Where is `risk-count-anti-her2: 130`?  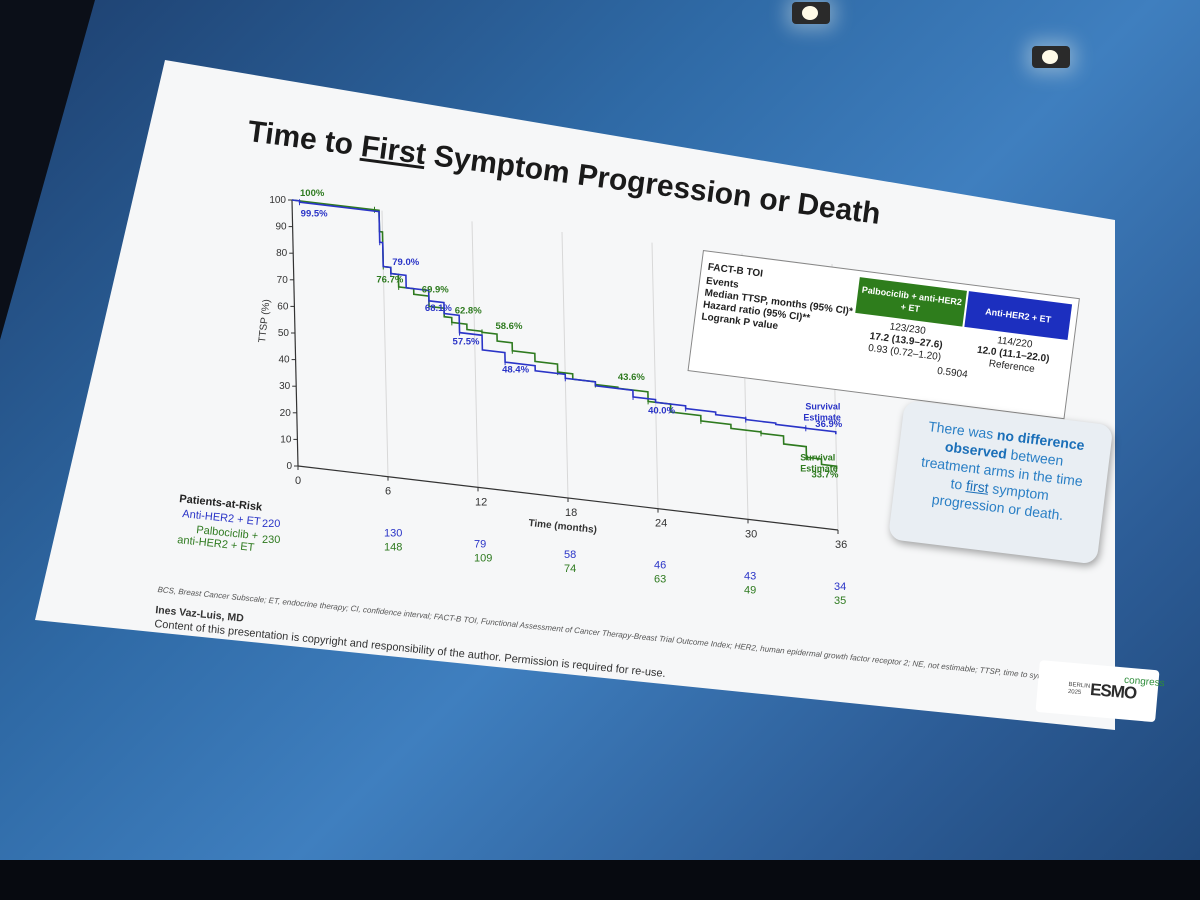 risk-count-anti-her2: 130 is located at coordinates (393, 534).